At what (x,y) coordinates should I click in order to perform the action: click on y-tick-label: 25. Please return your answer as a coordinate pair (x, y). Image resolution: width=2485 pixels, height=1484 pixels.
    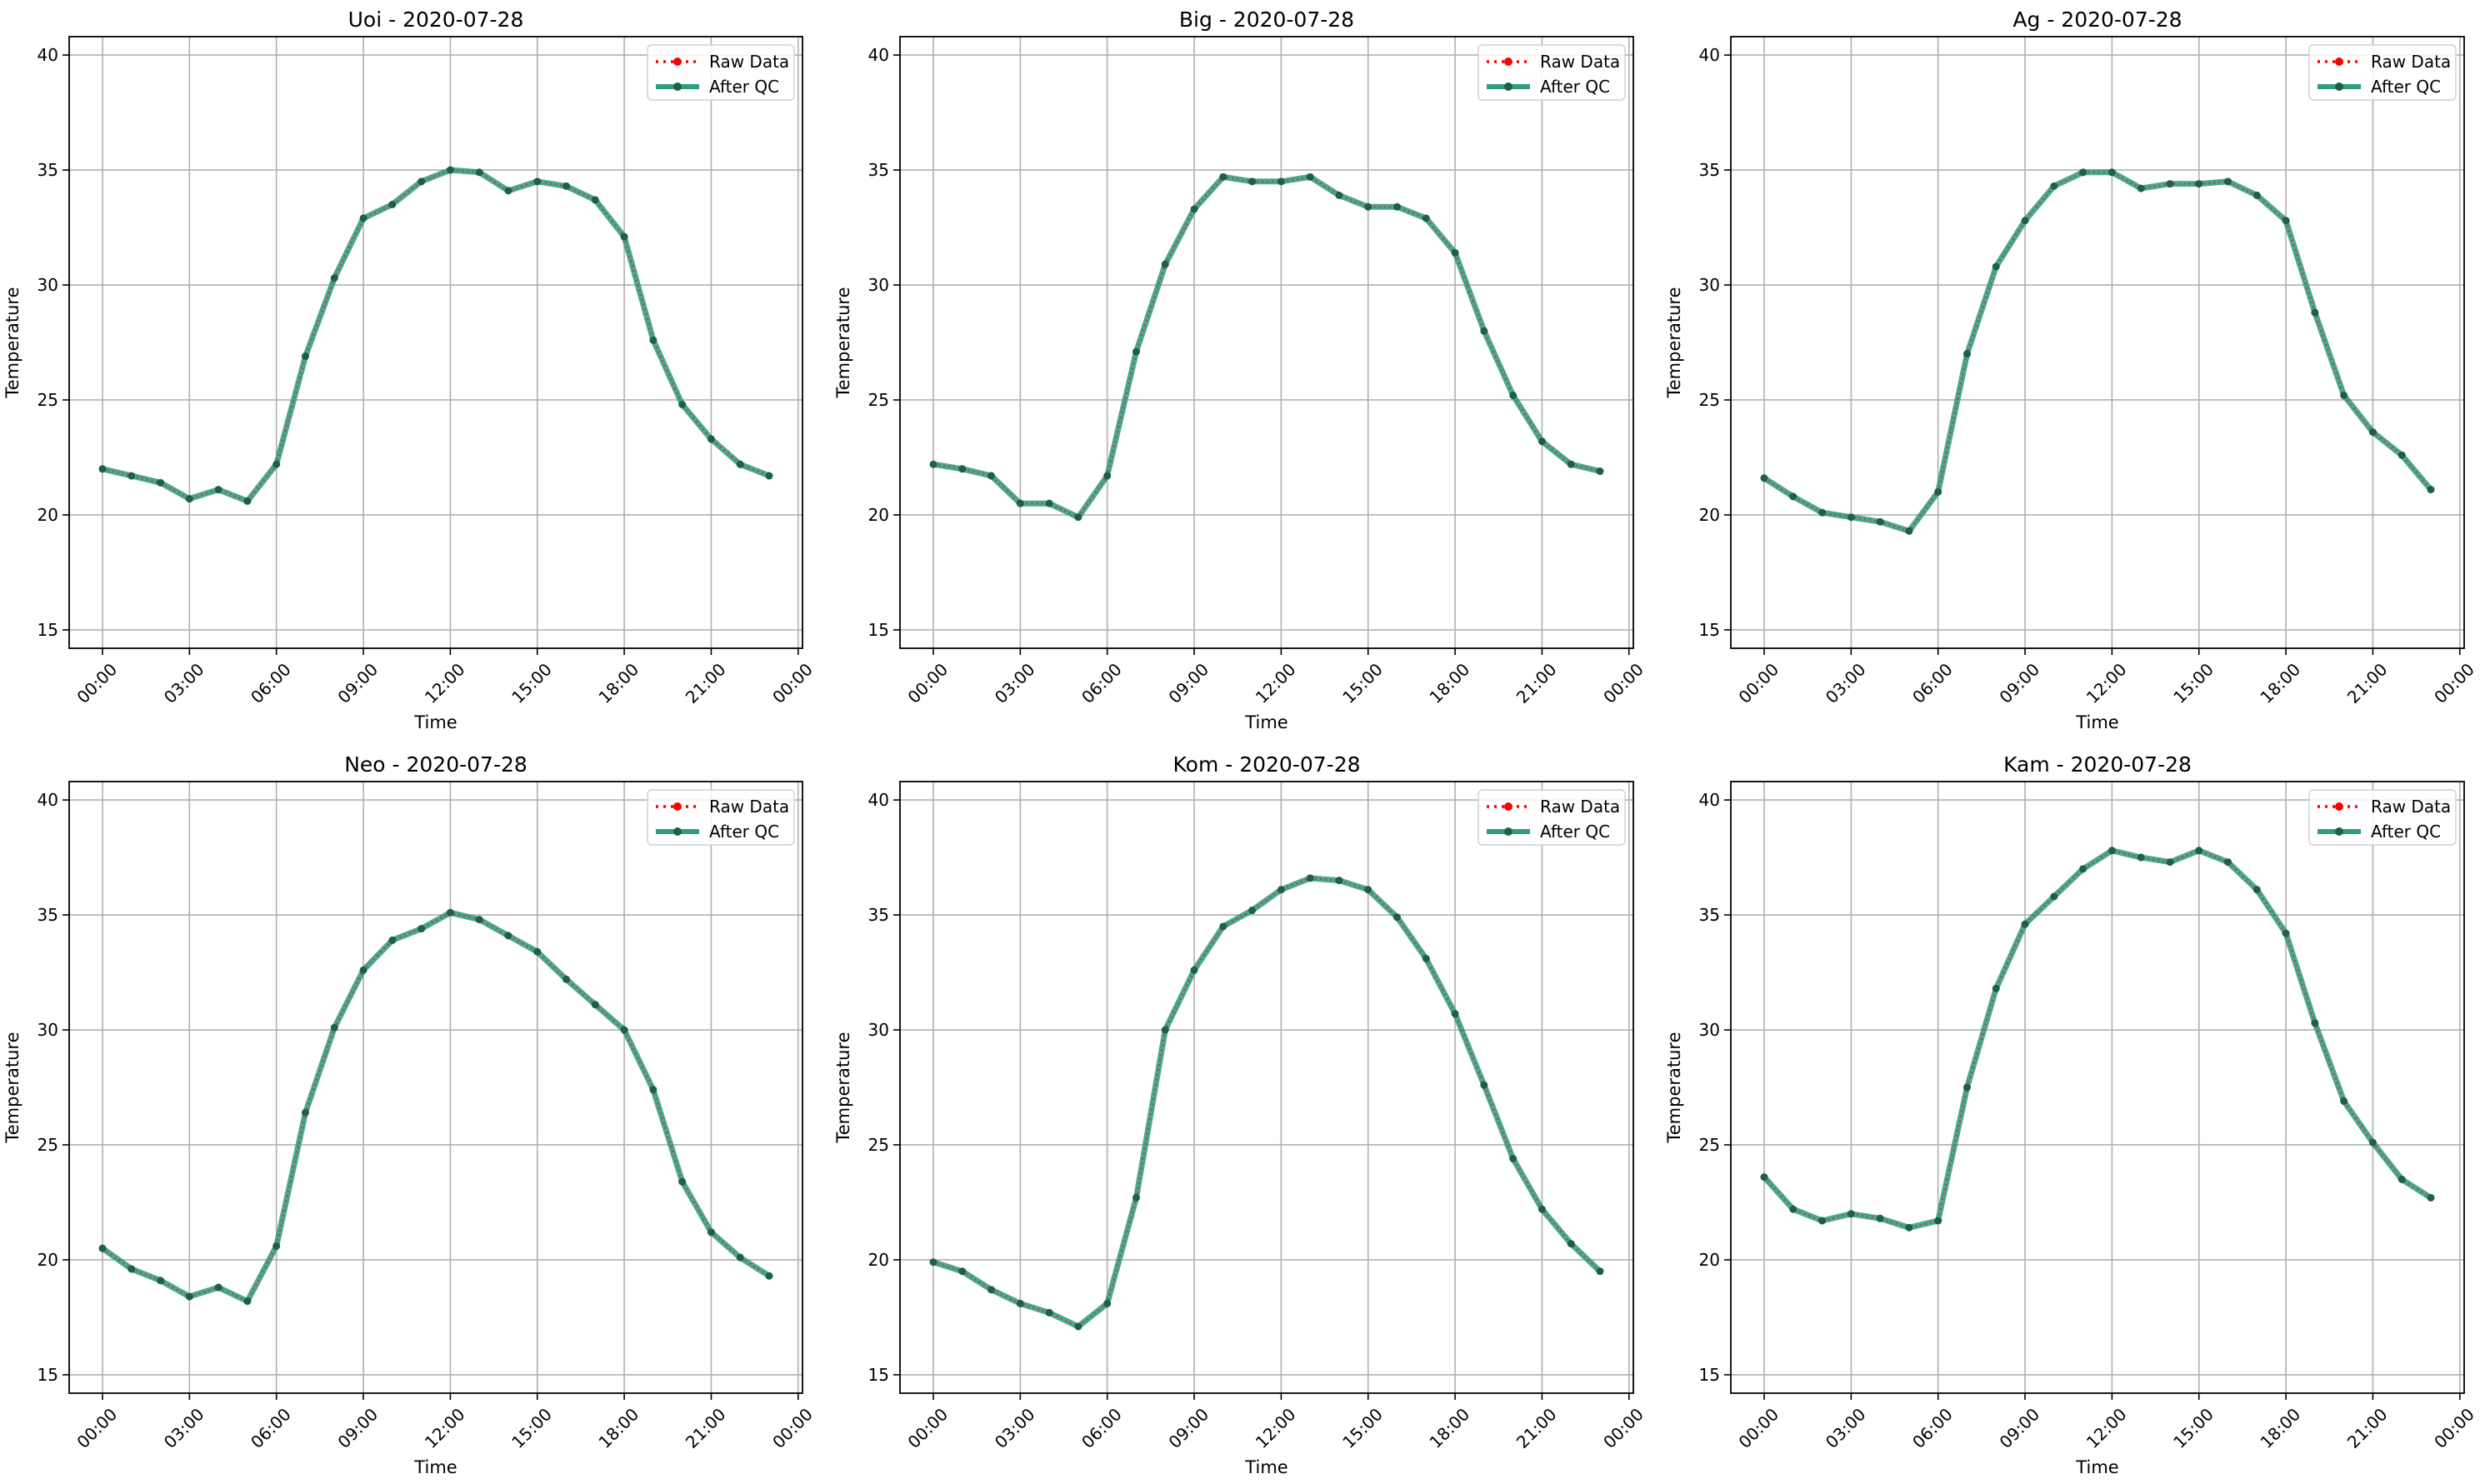
    Looking at the image, I should click on (48, 1145).